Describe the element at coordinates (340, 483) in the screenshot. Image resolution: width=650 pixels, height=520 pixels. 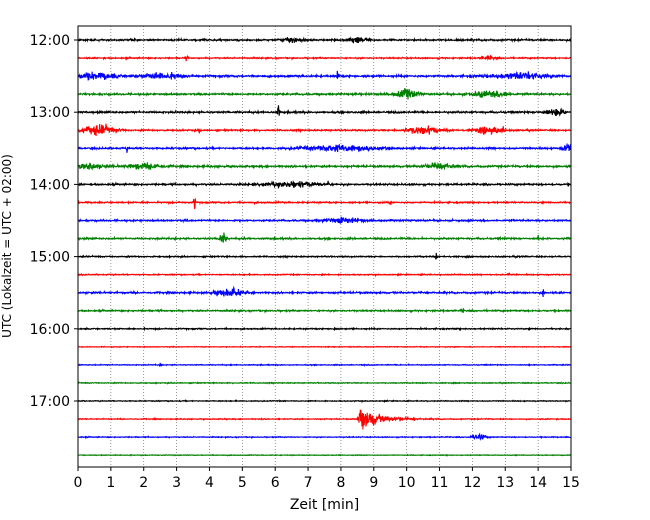
I see `x-tick-label: 8` at that location.